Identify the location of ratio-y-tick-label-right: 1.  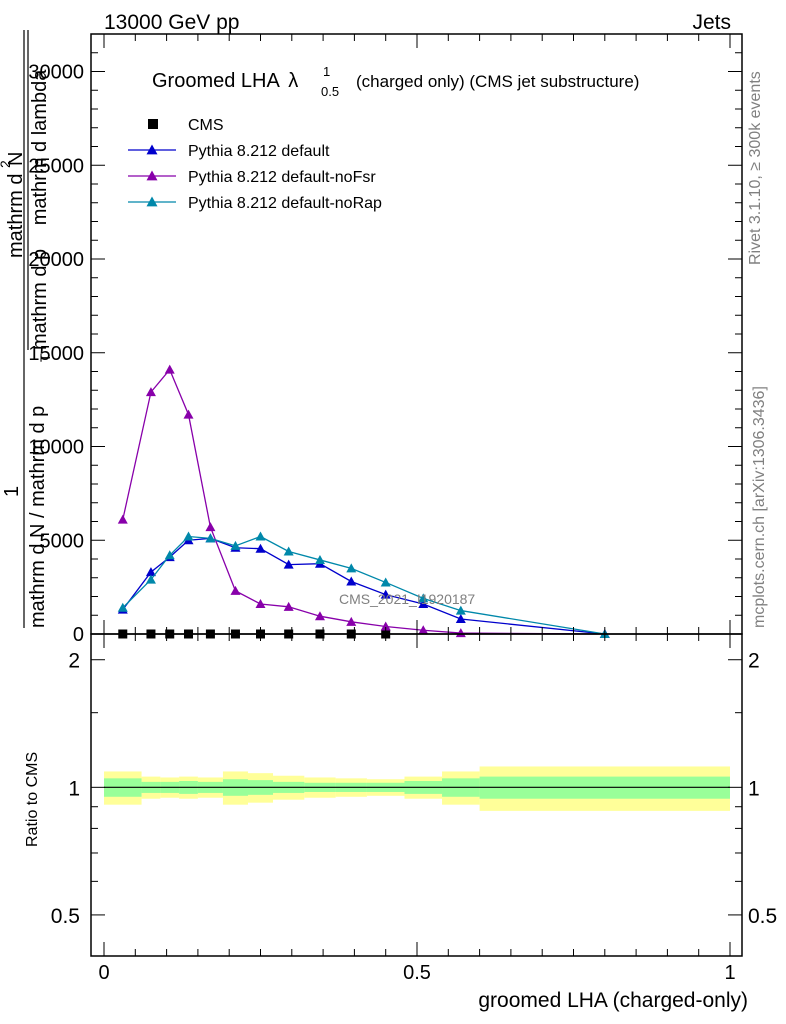
(754, 788).